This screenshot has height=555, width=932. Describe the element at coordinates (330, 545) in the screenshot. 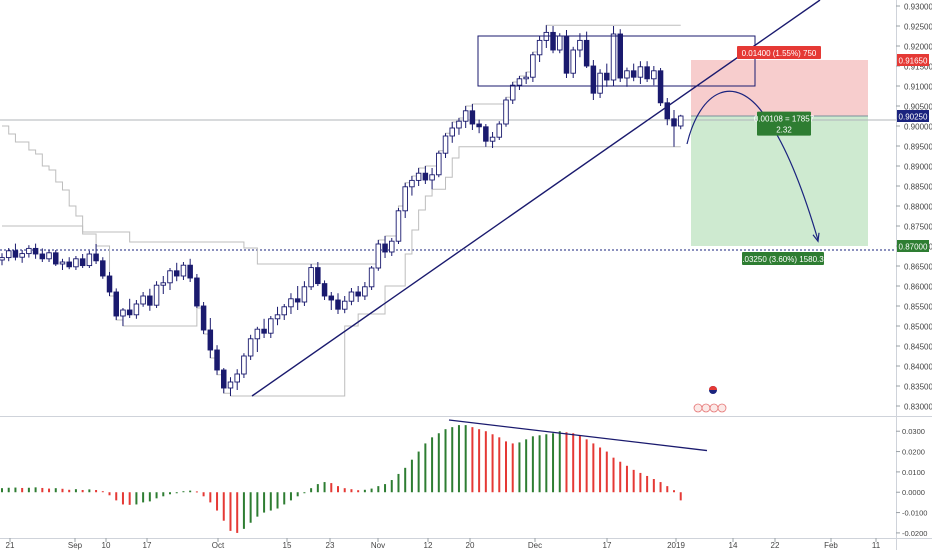

I see `time-tick-label: 23` at that location.